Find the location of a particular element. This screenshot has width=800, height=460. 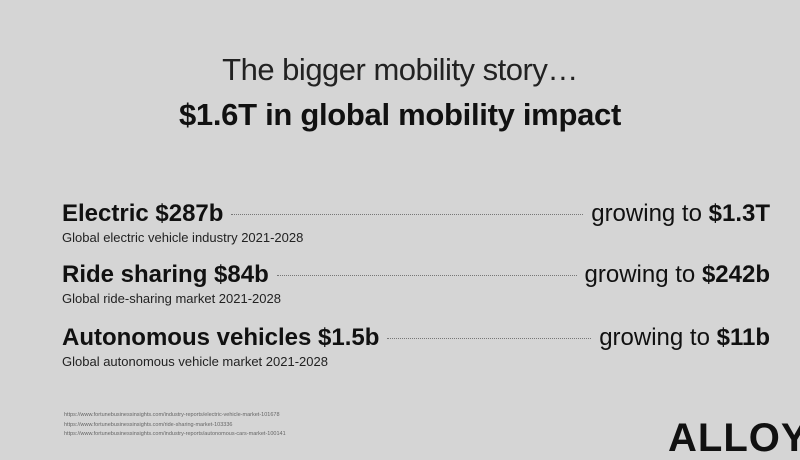

growth-value: $1.3T is located at coordinates (739, 213).